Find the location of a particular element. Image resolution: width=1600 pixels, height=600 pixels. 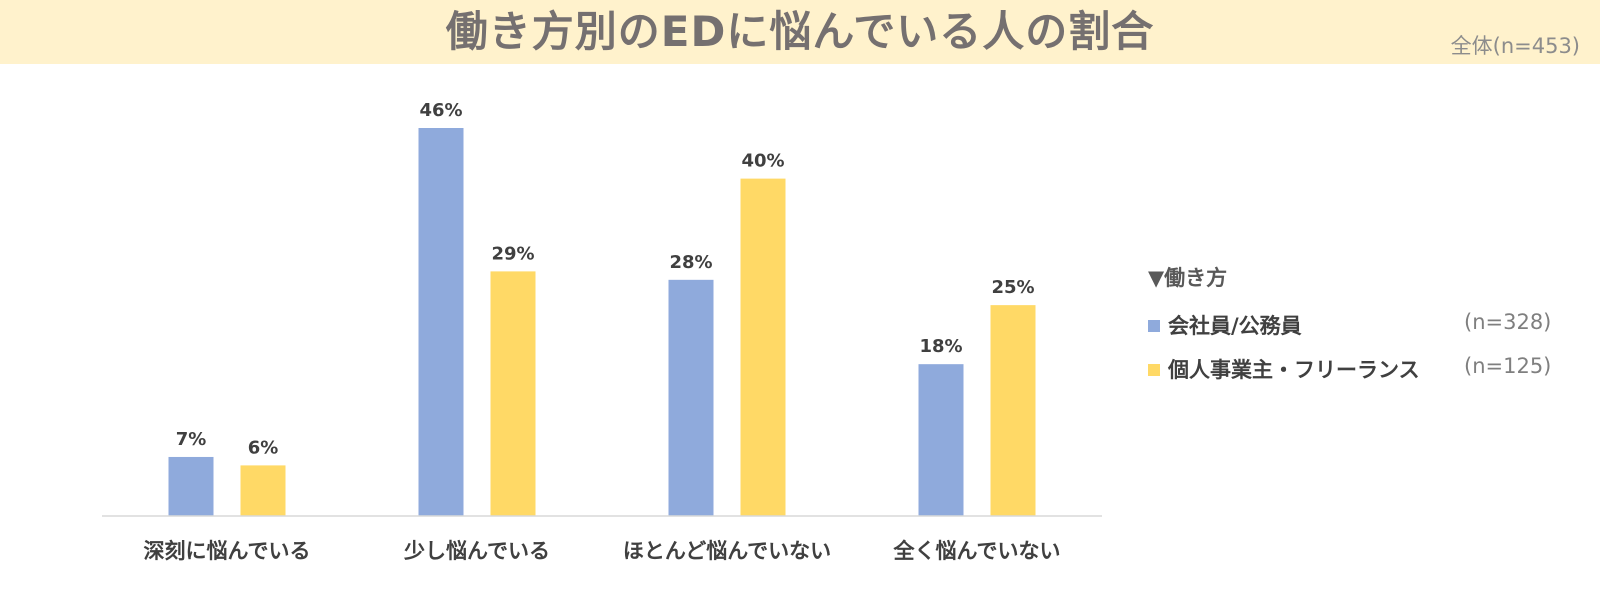

category-label-3: ほとんど悩んでいない is located at coordinates (727, 551).